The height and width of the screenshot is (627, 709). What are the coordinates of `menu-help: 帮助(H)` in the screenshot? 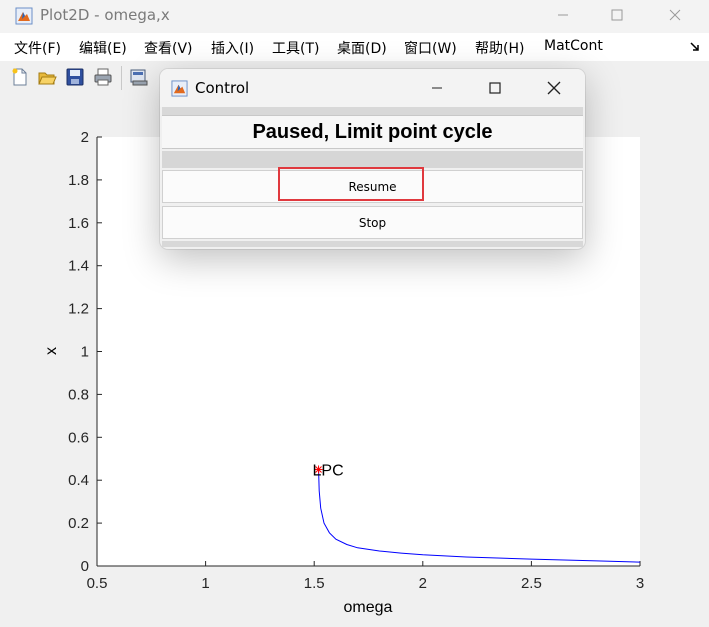 It's located at (500, 49).